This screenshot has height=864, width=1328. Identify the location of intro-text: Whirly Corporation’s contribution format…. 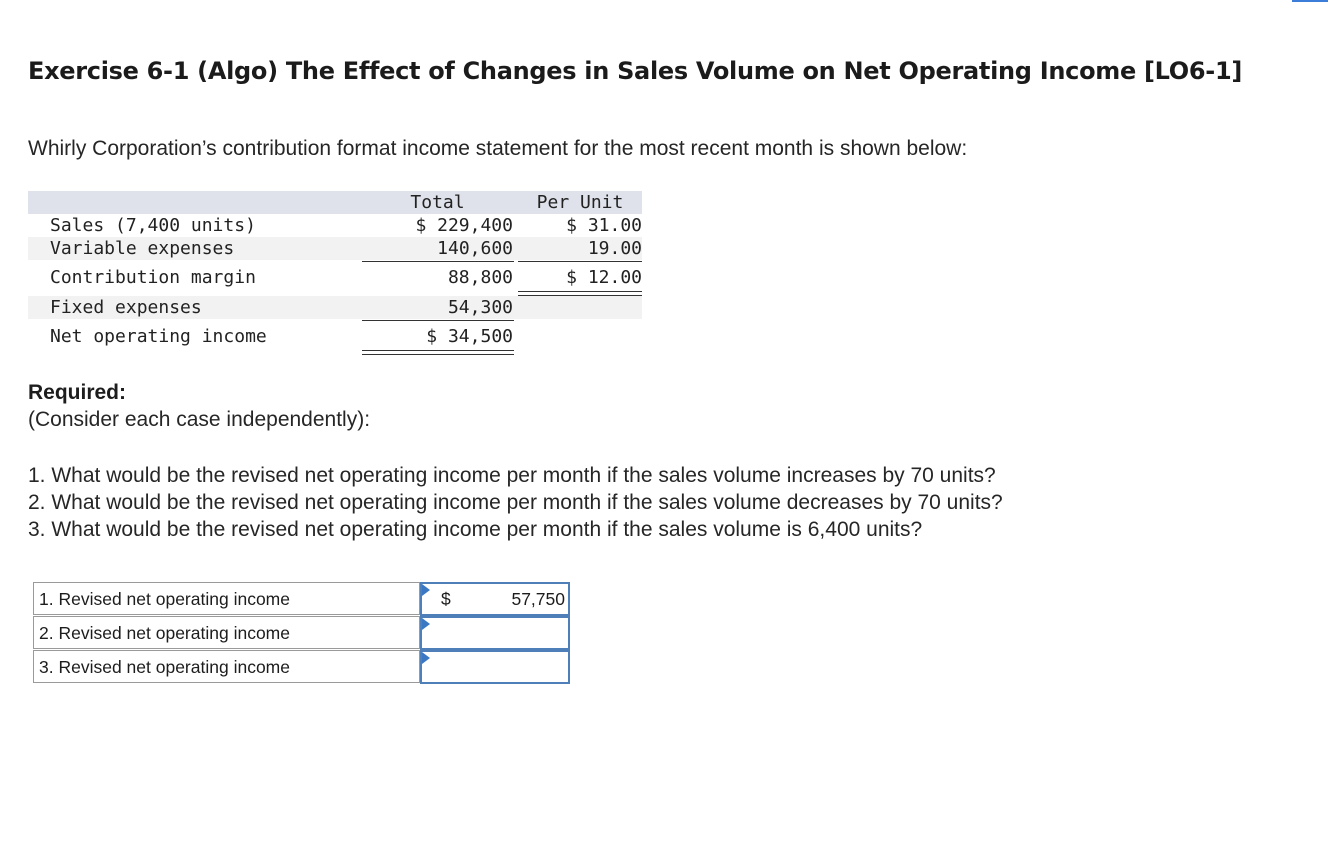
(498, 148).